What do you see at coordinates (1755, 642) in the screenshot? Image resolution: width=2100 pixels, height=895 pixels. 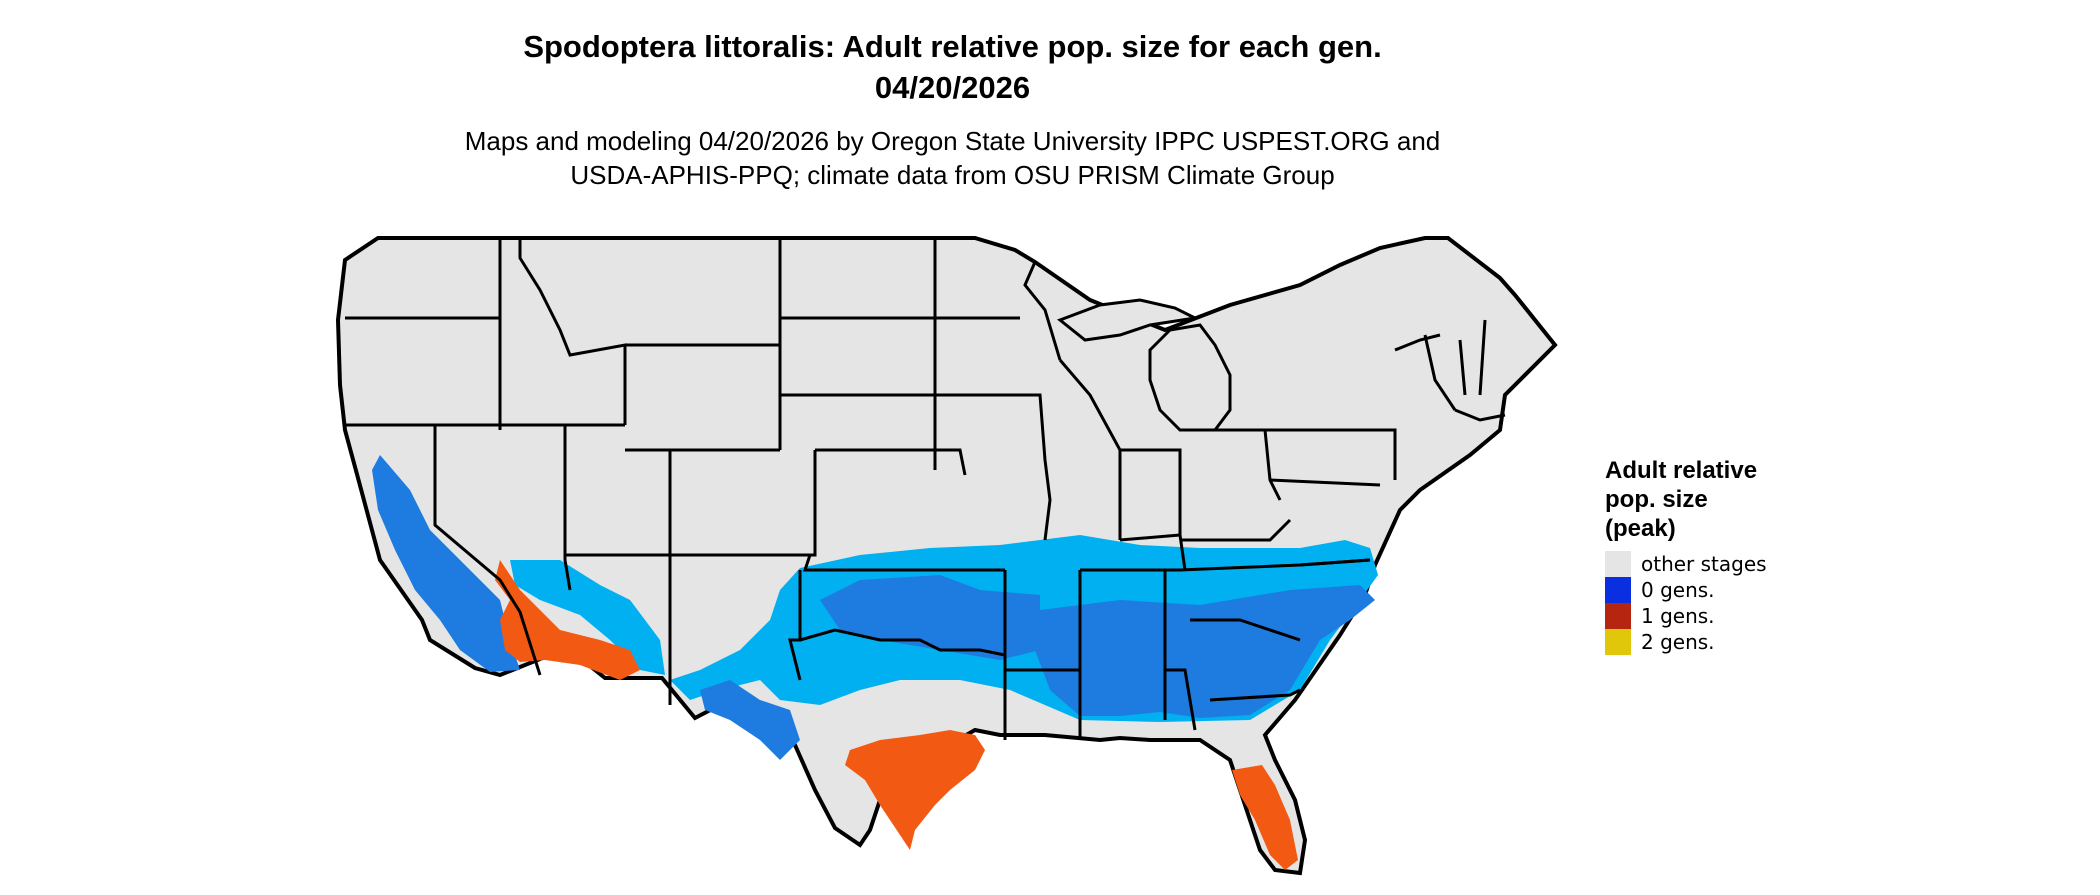 I see `legend-item-2-gens: 2 gens.` at bounding box center [1755, 642].